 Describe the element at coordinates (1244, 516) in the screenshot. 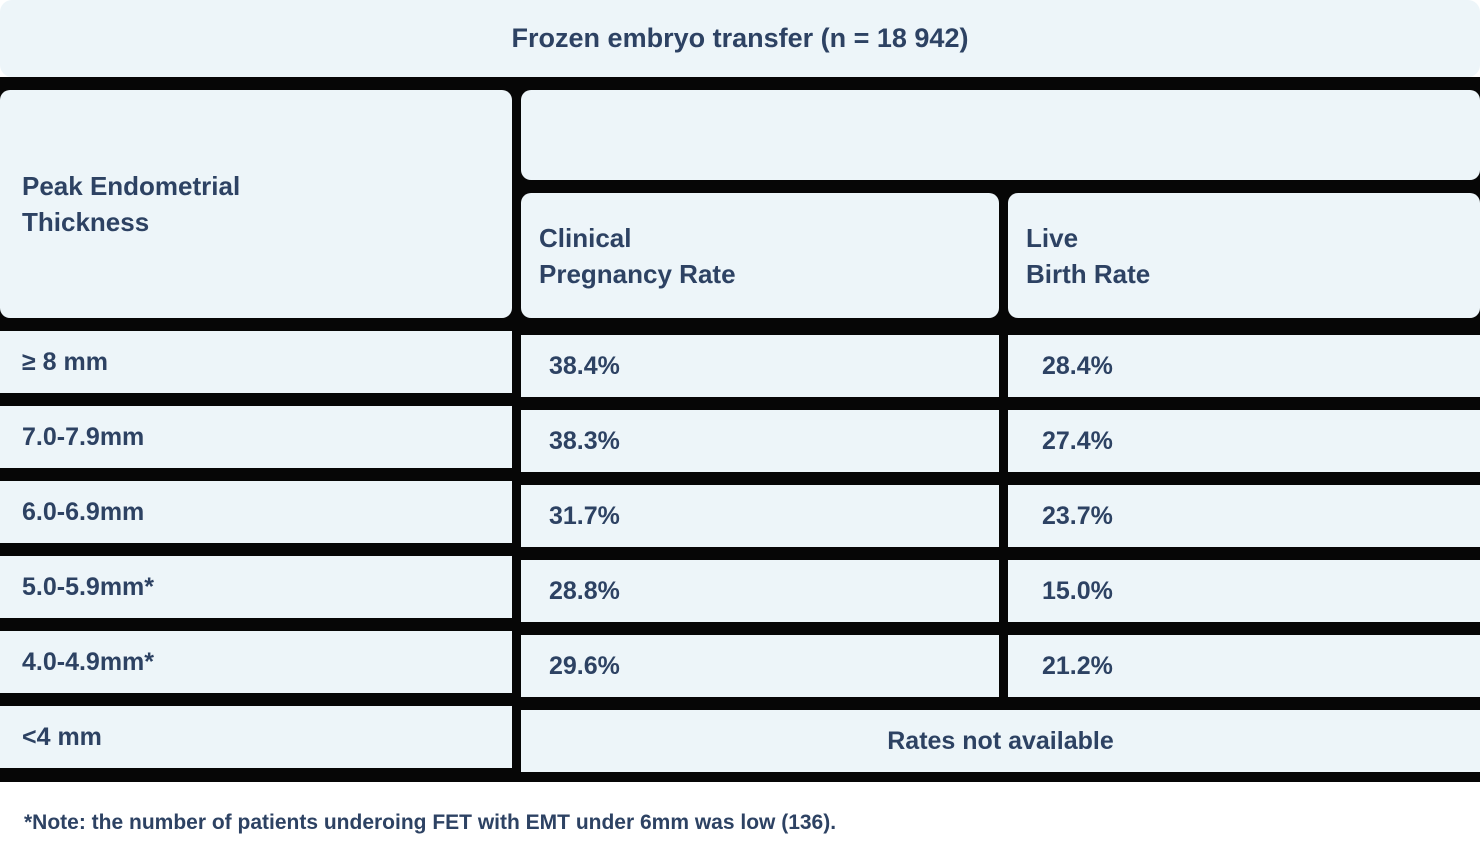

I see `lbr-cell: 23.7%` at that location.